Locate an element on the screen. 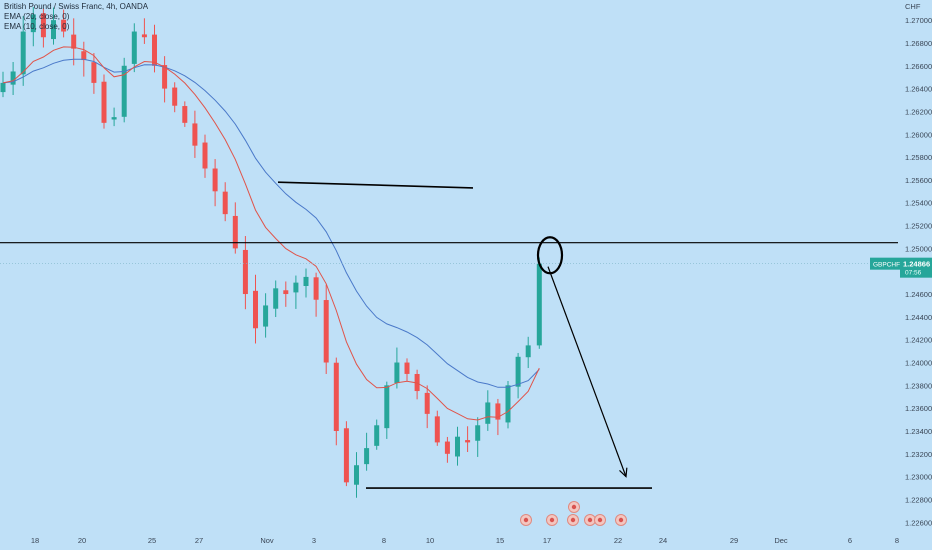  price-tick-label: 1.25600 is located at coordinates (918, 180).